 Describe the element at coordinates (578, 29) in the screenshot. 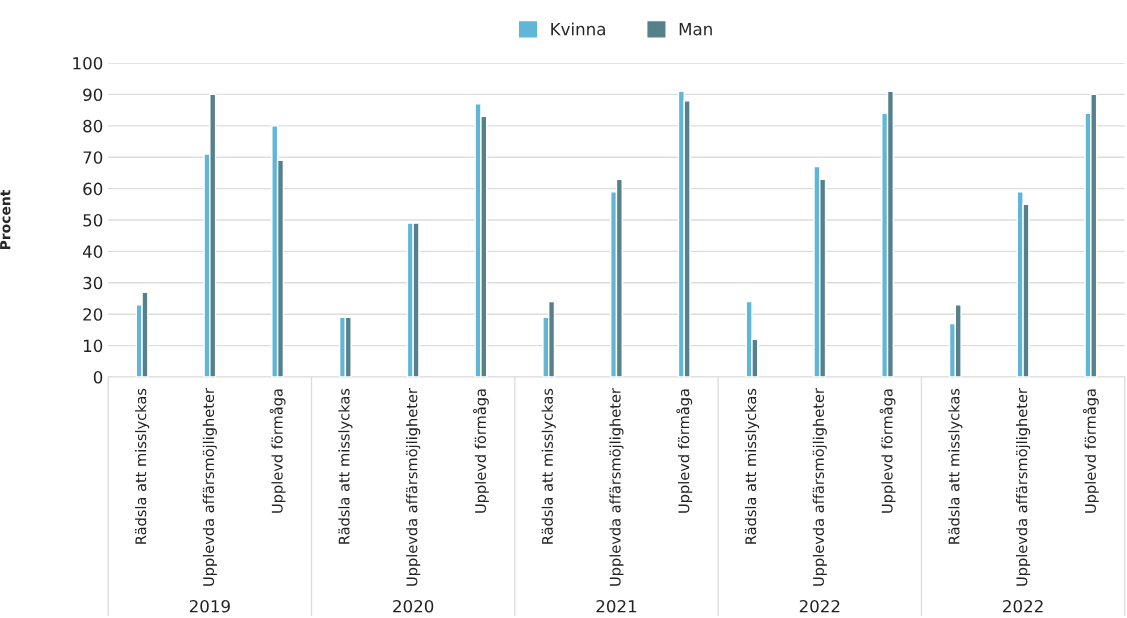

I see `legend-label: Kvinna` at that location.